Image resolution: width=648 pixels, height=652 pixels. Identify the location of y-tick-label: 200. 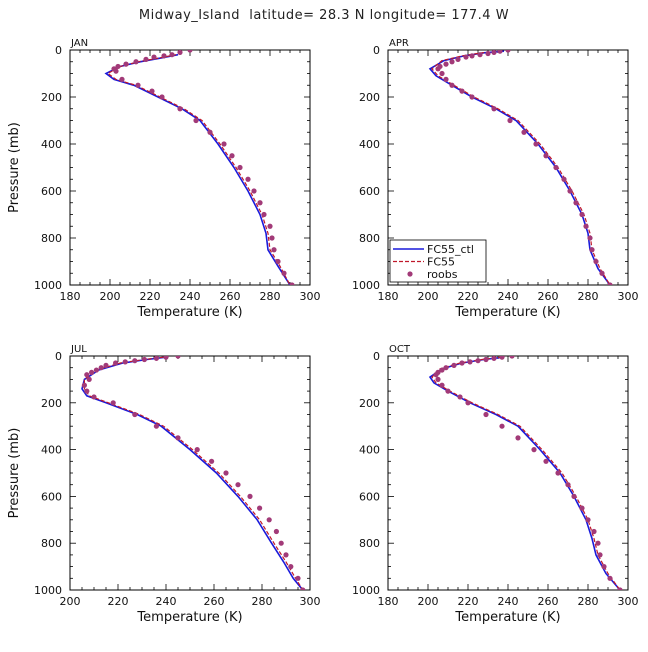
(51, 403).